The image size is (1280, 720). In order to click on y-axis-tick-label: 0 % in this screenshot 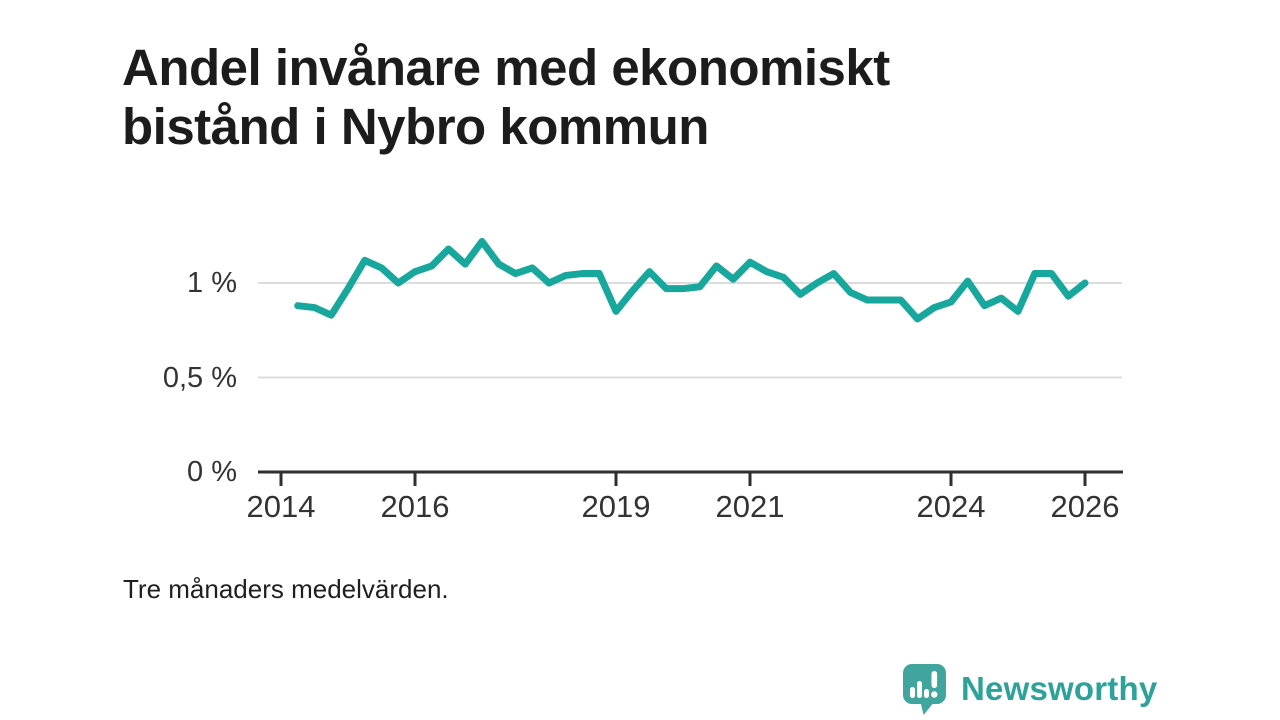, I will do `click(212, 472)`.